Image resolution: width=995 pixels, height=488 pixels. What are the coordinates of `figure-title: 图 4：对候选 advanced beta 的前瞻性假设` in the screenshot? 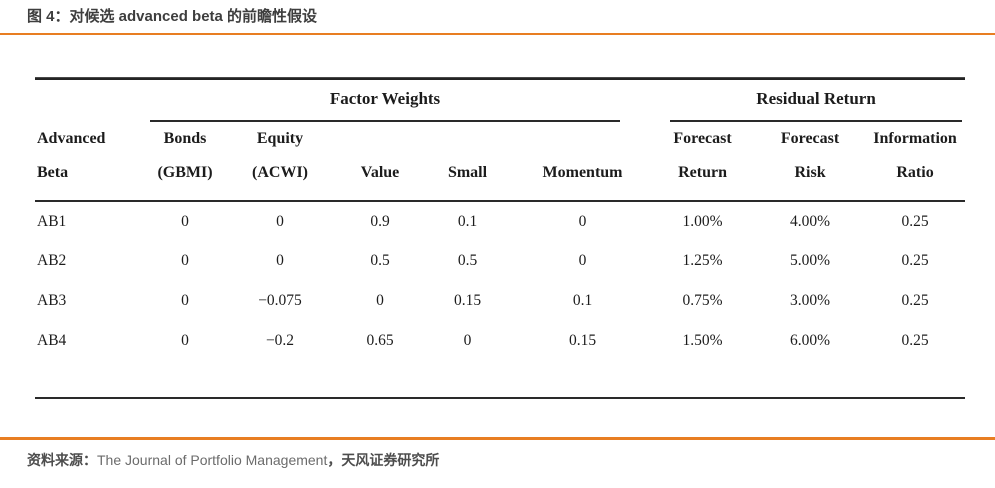 It's located at (172, 16).